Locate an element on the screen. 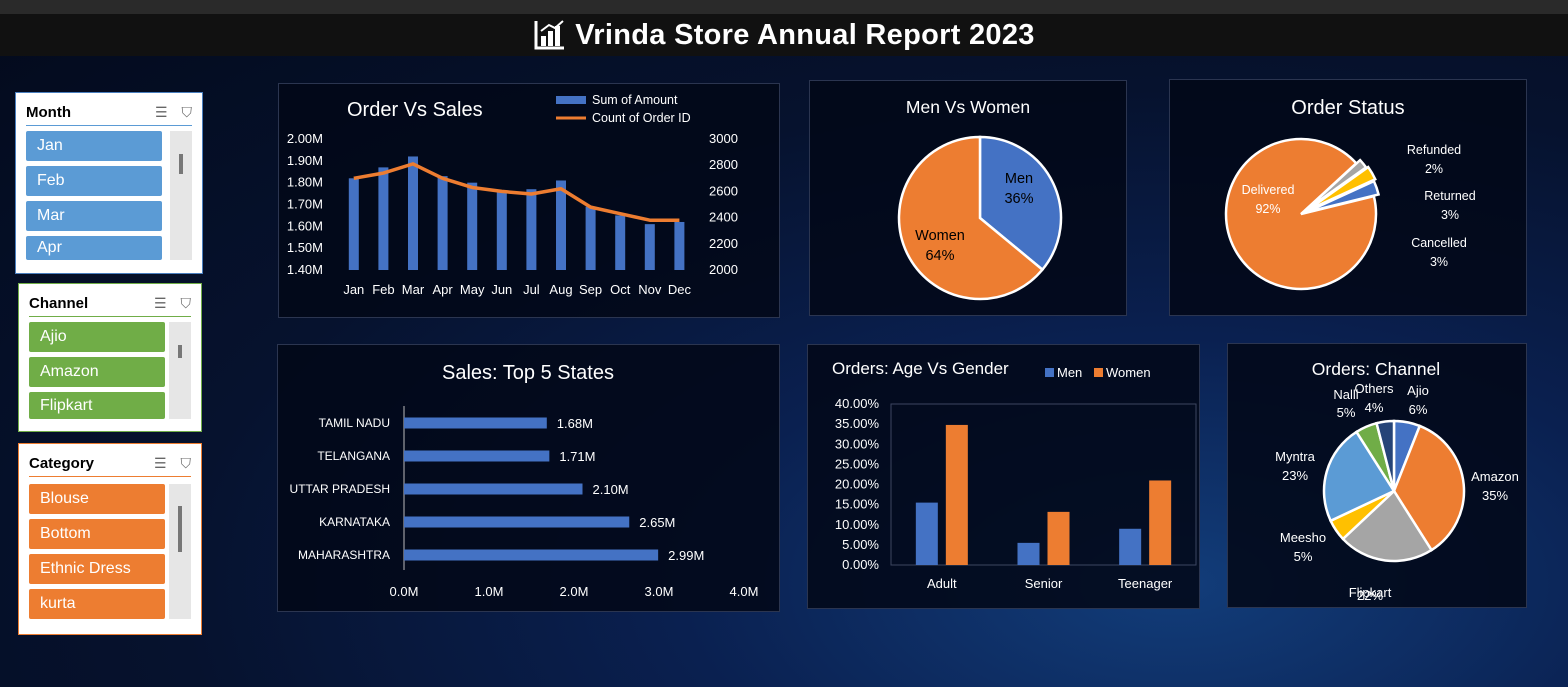 The width and height of the screenshot is (1568, 687). y2-tick-label: 2400 is located at coordinates (723, 217).